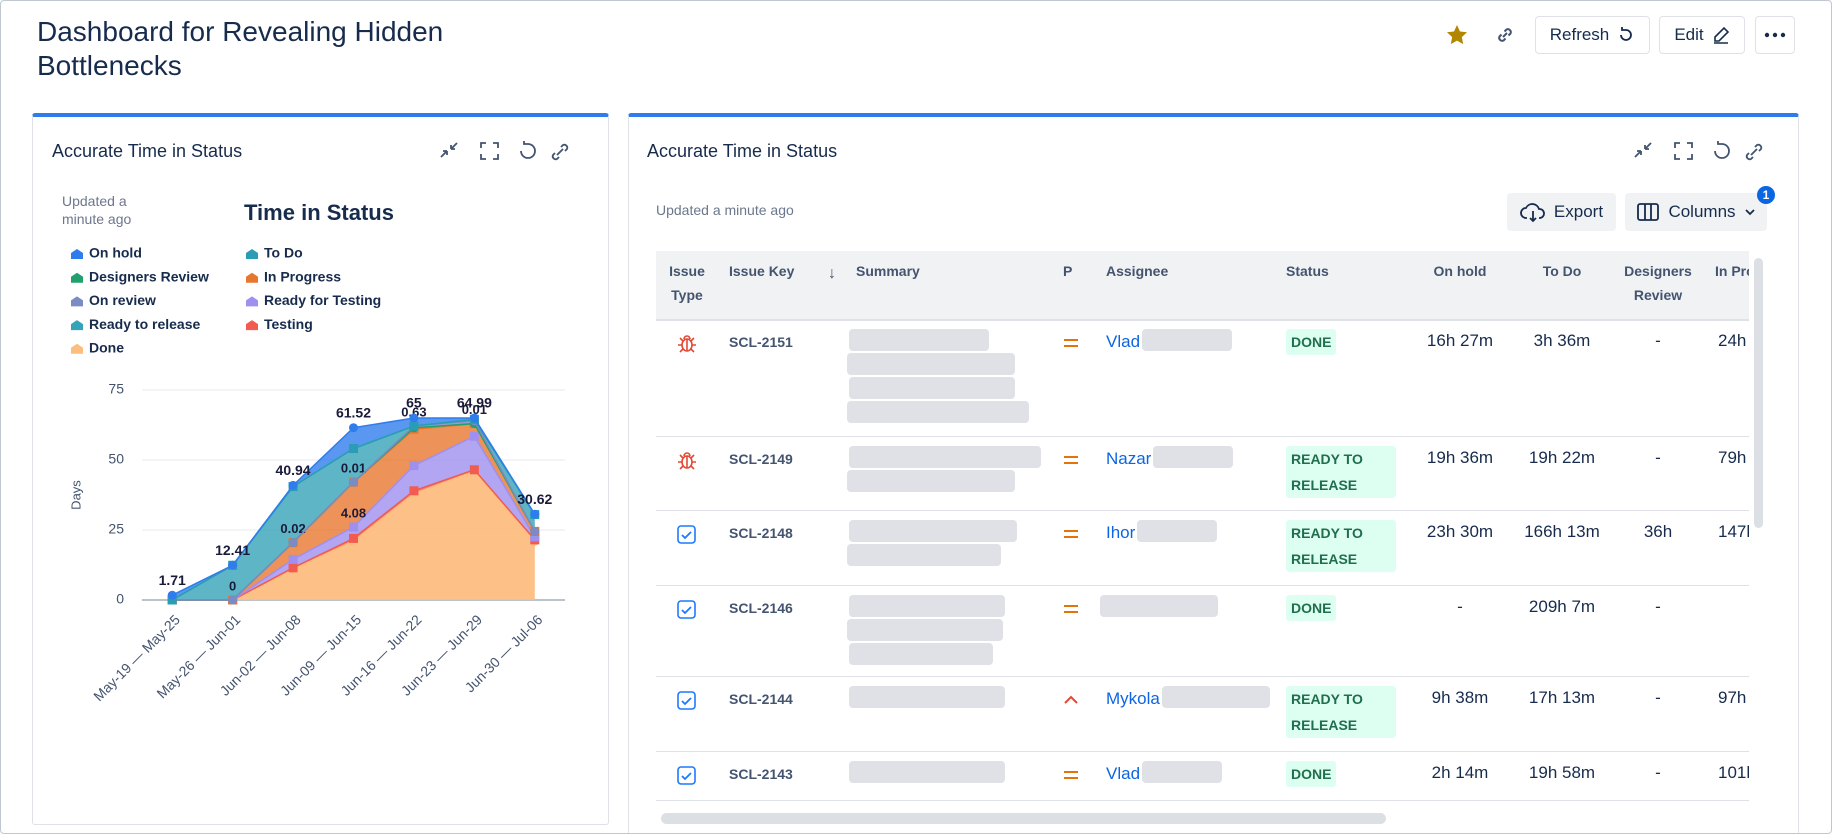 This screenshot has height=834, width=1832. Describe the element at coordinates (761, 774) in the screenshot. I see `issue-key: SCL-2143` at that location.